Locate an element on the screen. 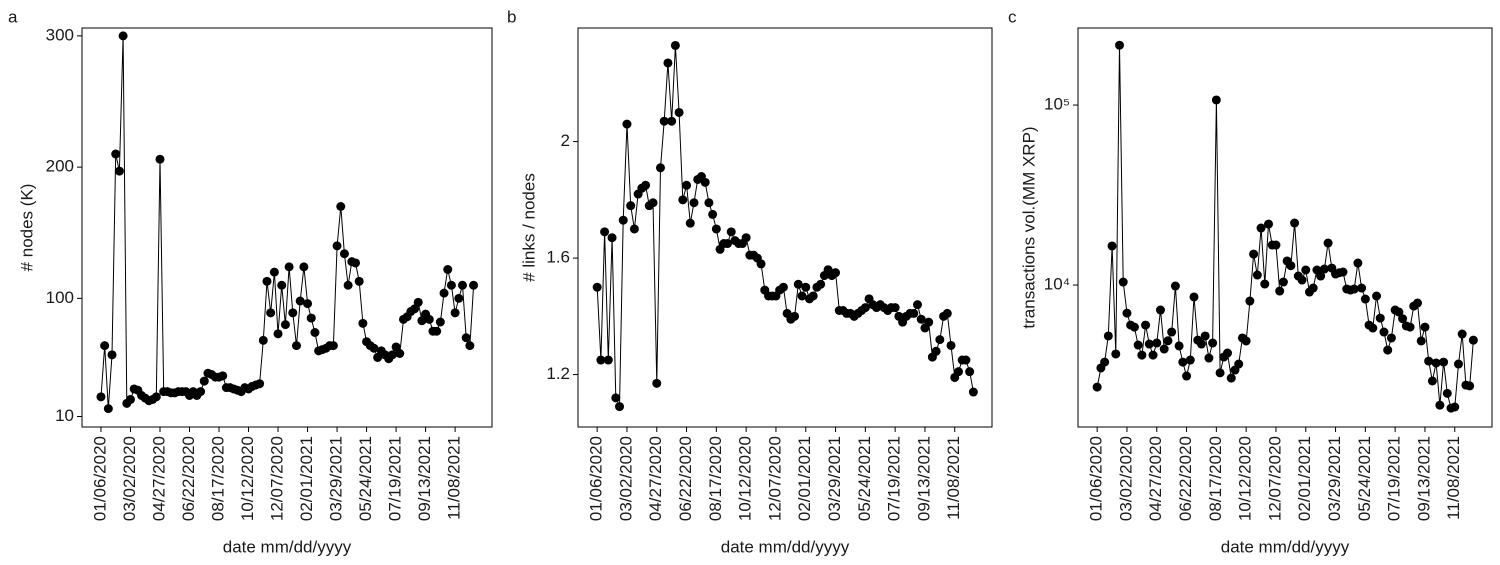 The height and width of the screenshot is (565, 1500). y-tick-label: 10⁴ is located at coordinates (1057, 284).